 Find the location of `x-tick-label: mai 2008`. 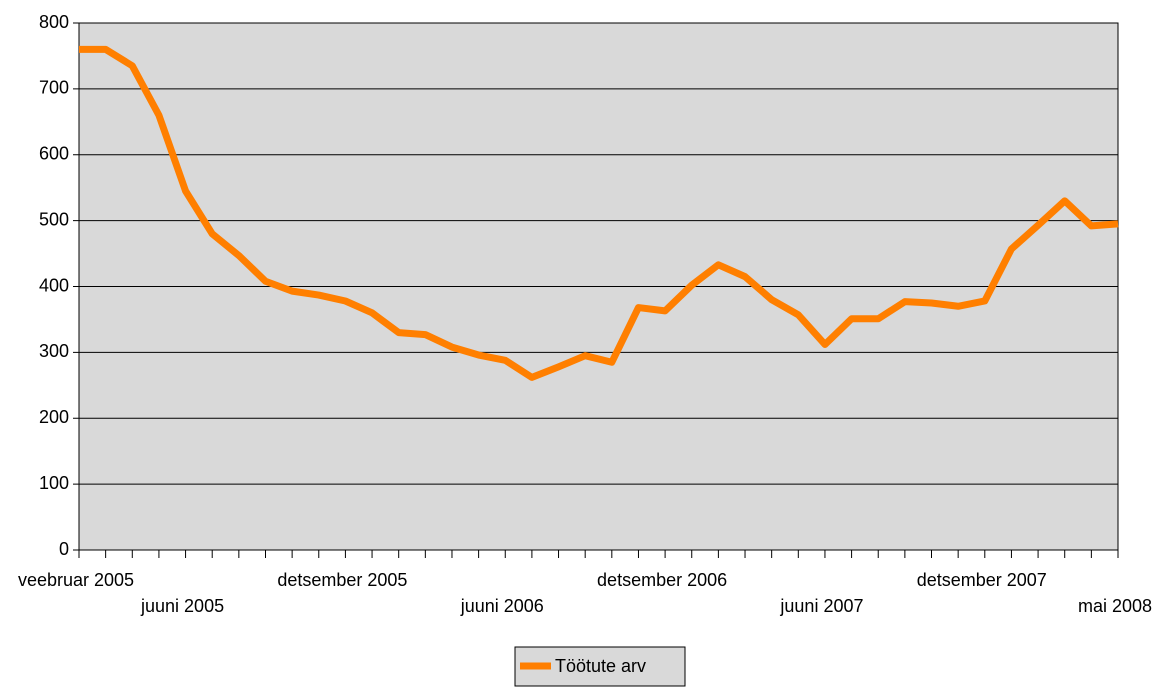

x-tick-label: mai 2008 is located at coordinates (1115, 606).